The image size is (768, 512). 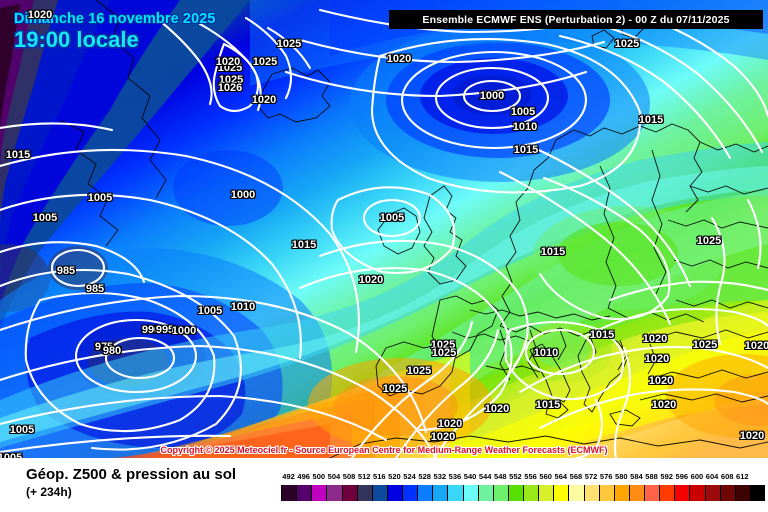 What do you see at coordinates (364, 476) in the screenshot?
I see `color-scale-tick: 512` at bounding box center [364, 476].